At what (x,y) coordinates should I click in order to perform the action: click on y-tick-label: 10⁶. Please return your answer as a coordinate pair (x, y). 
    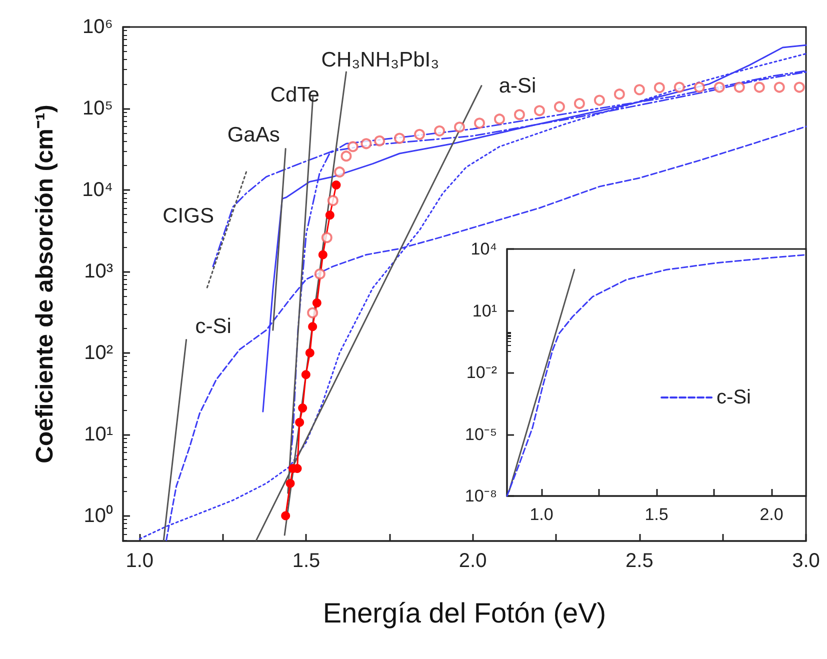
    Looking at the image, I should click on (97, 27).